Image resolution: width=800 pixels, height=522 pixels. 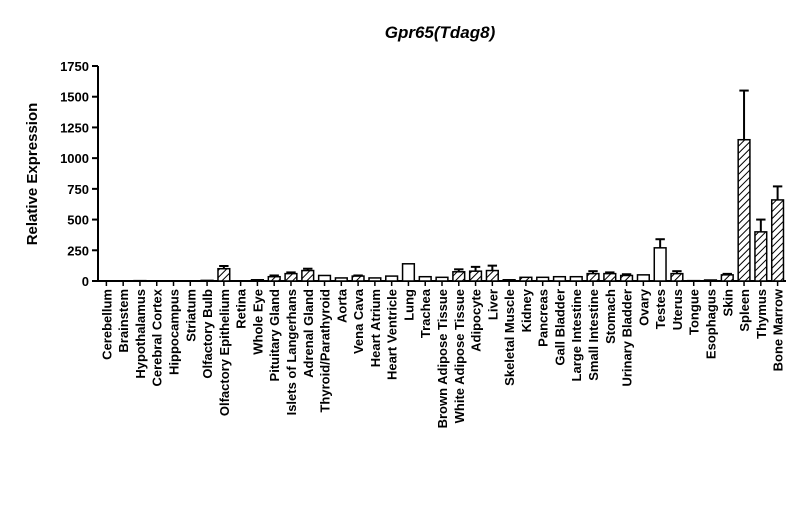 I want to click on x-tick-label: Spleen, so click(x=744, y=310).